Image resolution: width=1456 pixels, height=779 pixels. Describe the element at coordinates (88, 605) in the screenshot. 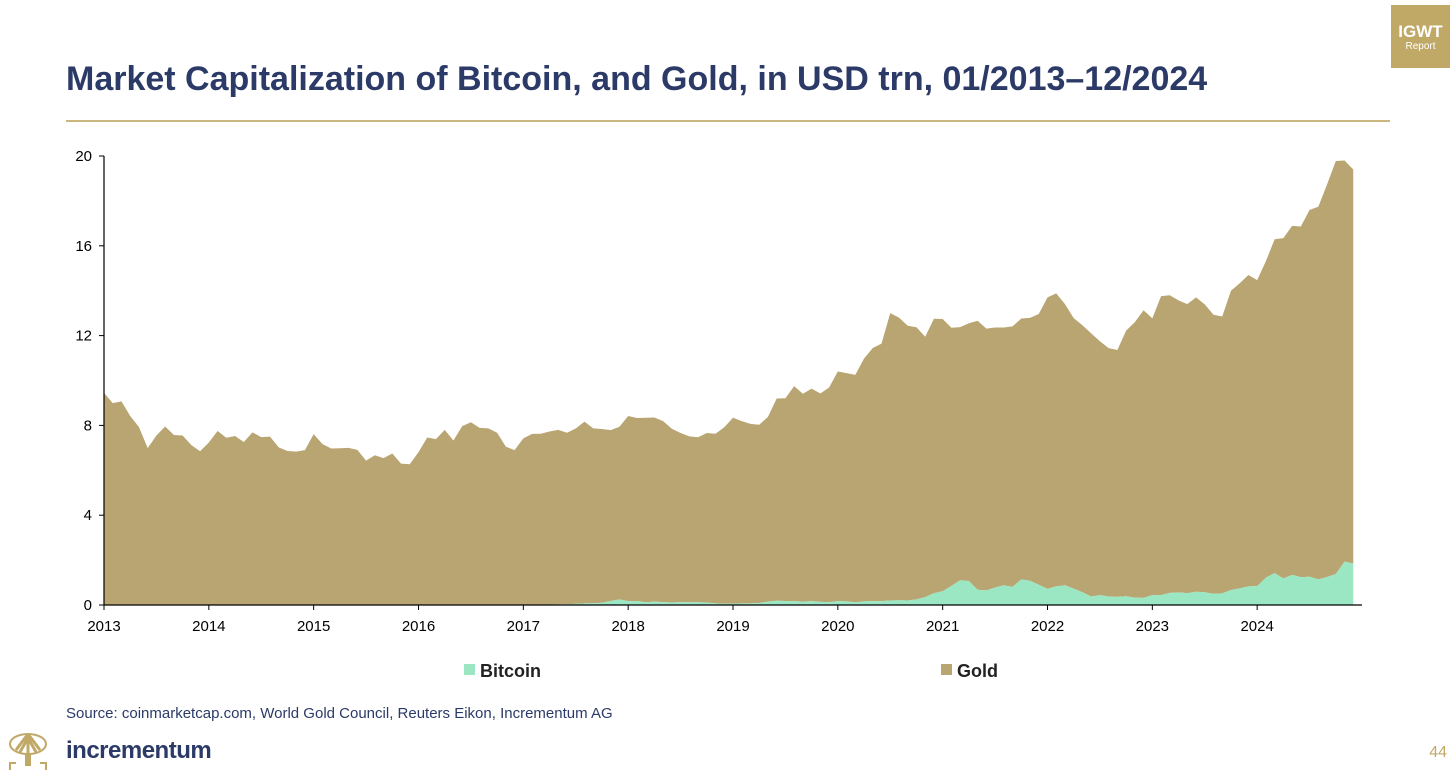

I see `y-tick-label: 0` at that location.